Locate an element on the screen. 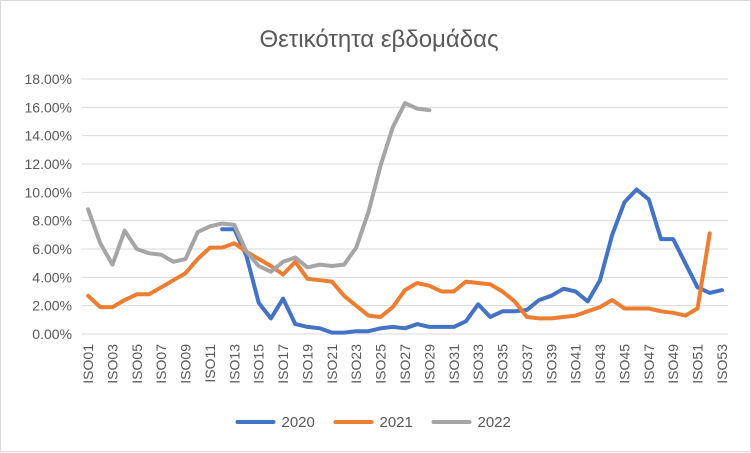  y-tick-label: 16.00% is located at coordinates (48, 107).